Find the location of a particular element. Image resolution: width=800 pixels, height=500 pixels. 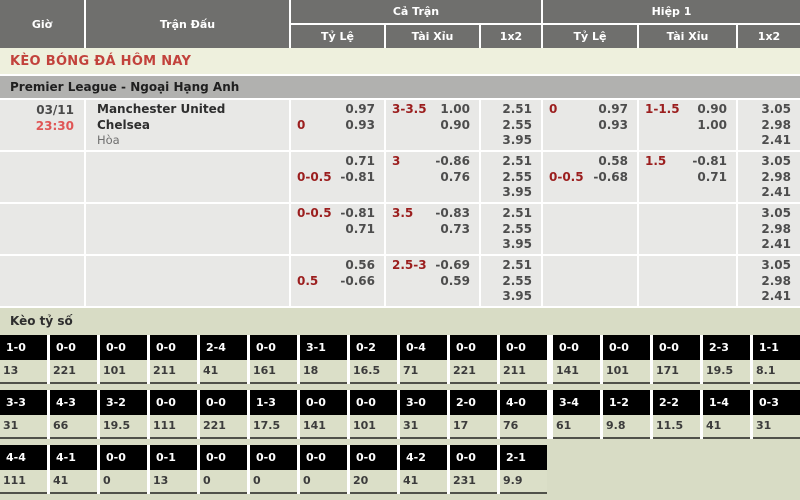

ft-overunder-odds-2: 0.73 is located at coordinates (455, 228).